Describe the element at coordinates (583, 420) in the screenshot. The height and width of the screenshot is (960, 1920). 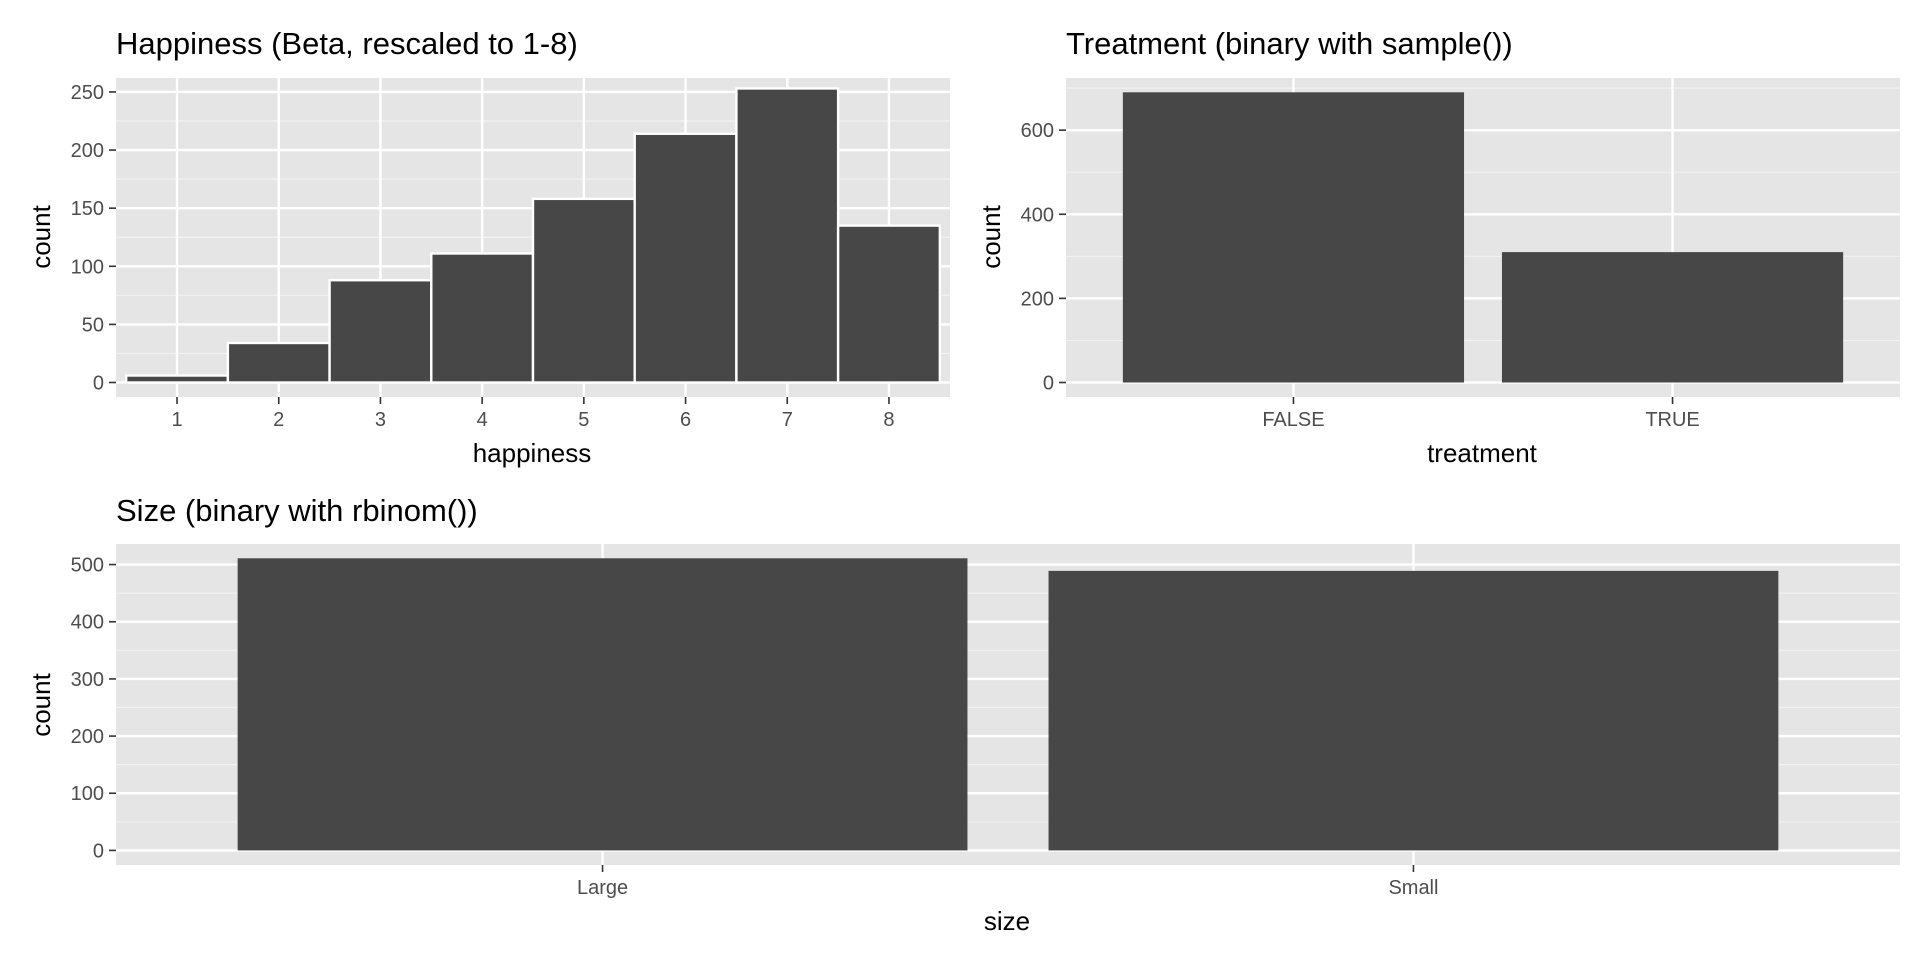
I see `happiness-x-tick-label: 5` at that location.